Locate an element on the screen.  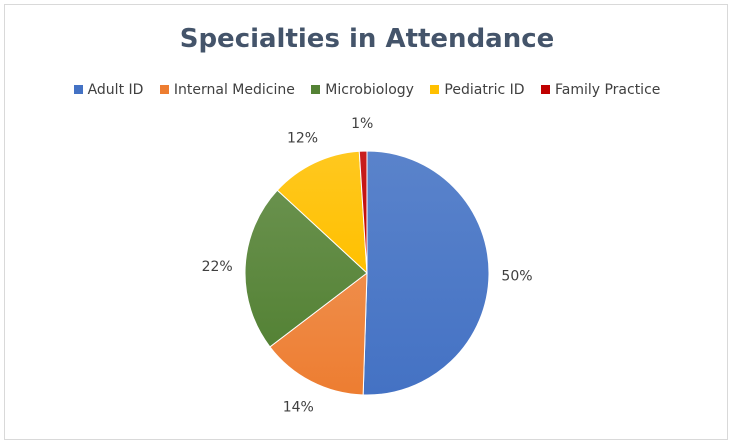
pie-slice-internal-medicine is located at coordinates (318, 333).